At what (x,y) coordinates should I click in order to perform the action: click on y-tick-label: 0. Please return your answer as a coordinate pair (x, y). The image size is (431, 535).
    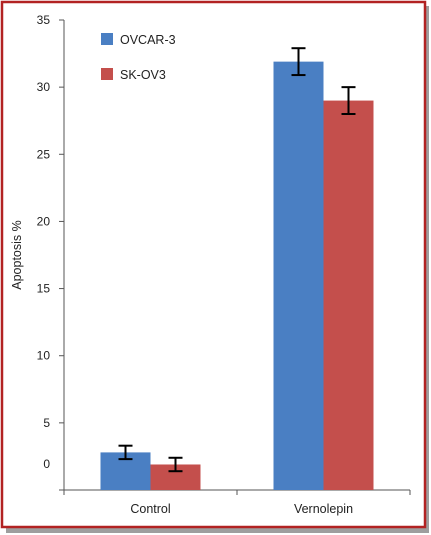
    Looking at the image, I should click on (46, 464).